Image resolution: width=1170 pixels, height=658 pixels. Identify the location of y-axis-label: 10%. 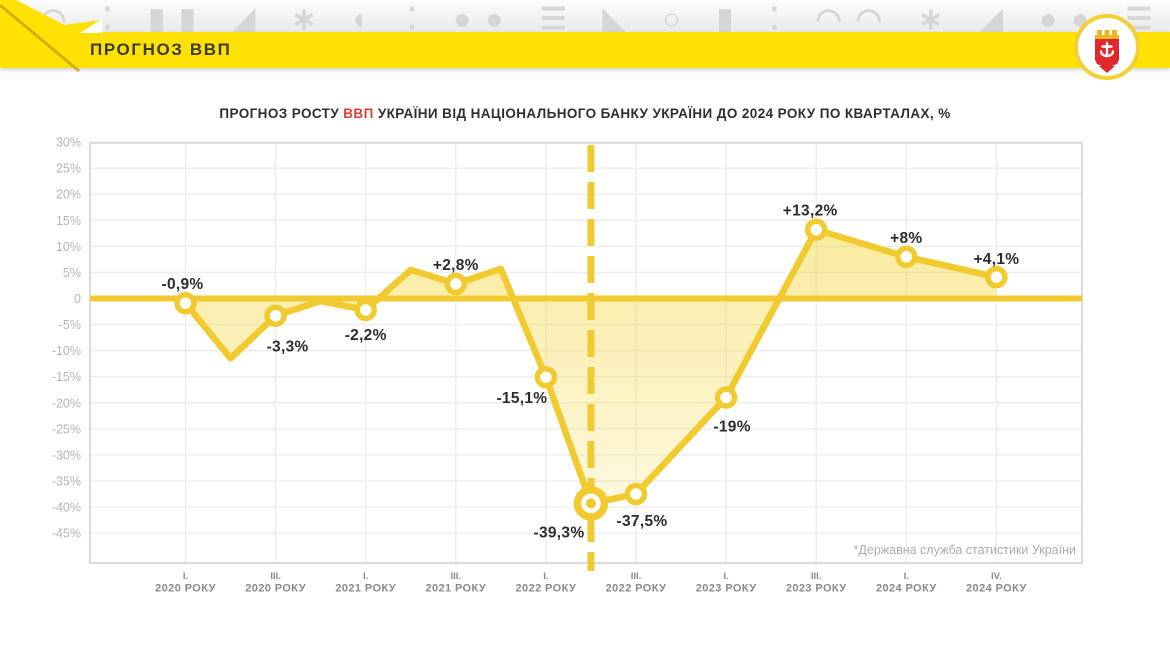
(68, 247).